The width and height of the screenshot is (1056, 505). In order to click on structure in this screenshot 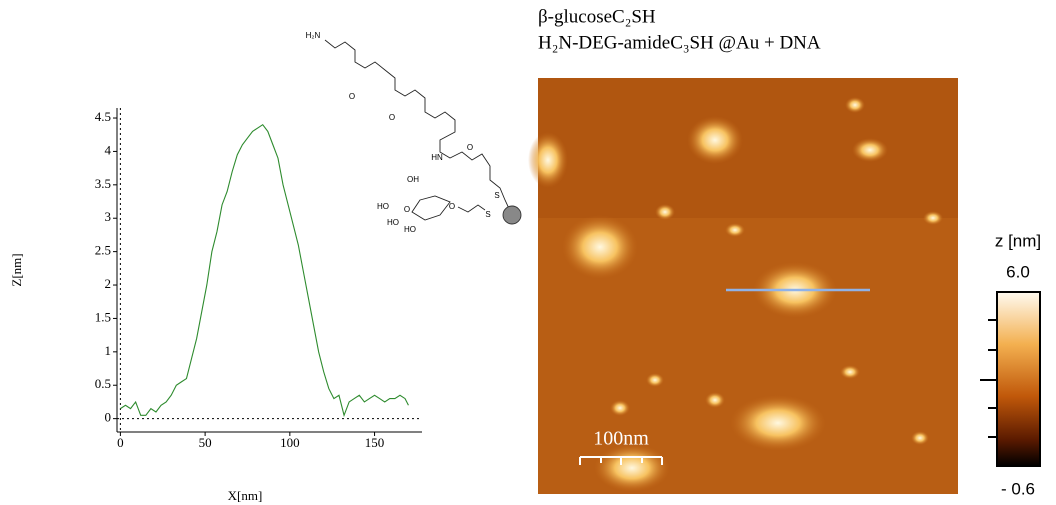, I will do `click(423, 132)`.